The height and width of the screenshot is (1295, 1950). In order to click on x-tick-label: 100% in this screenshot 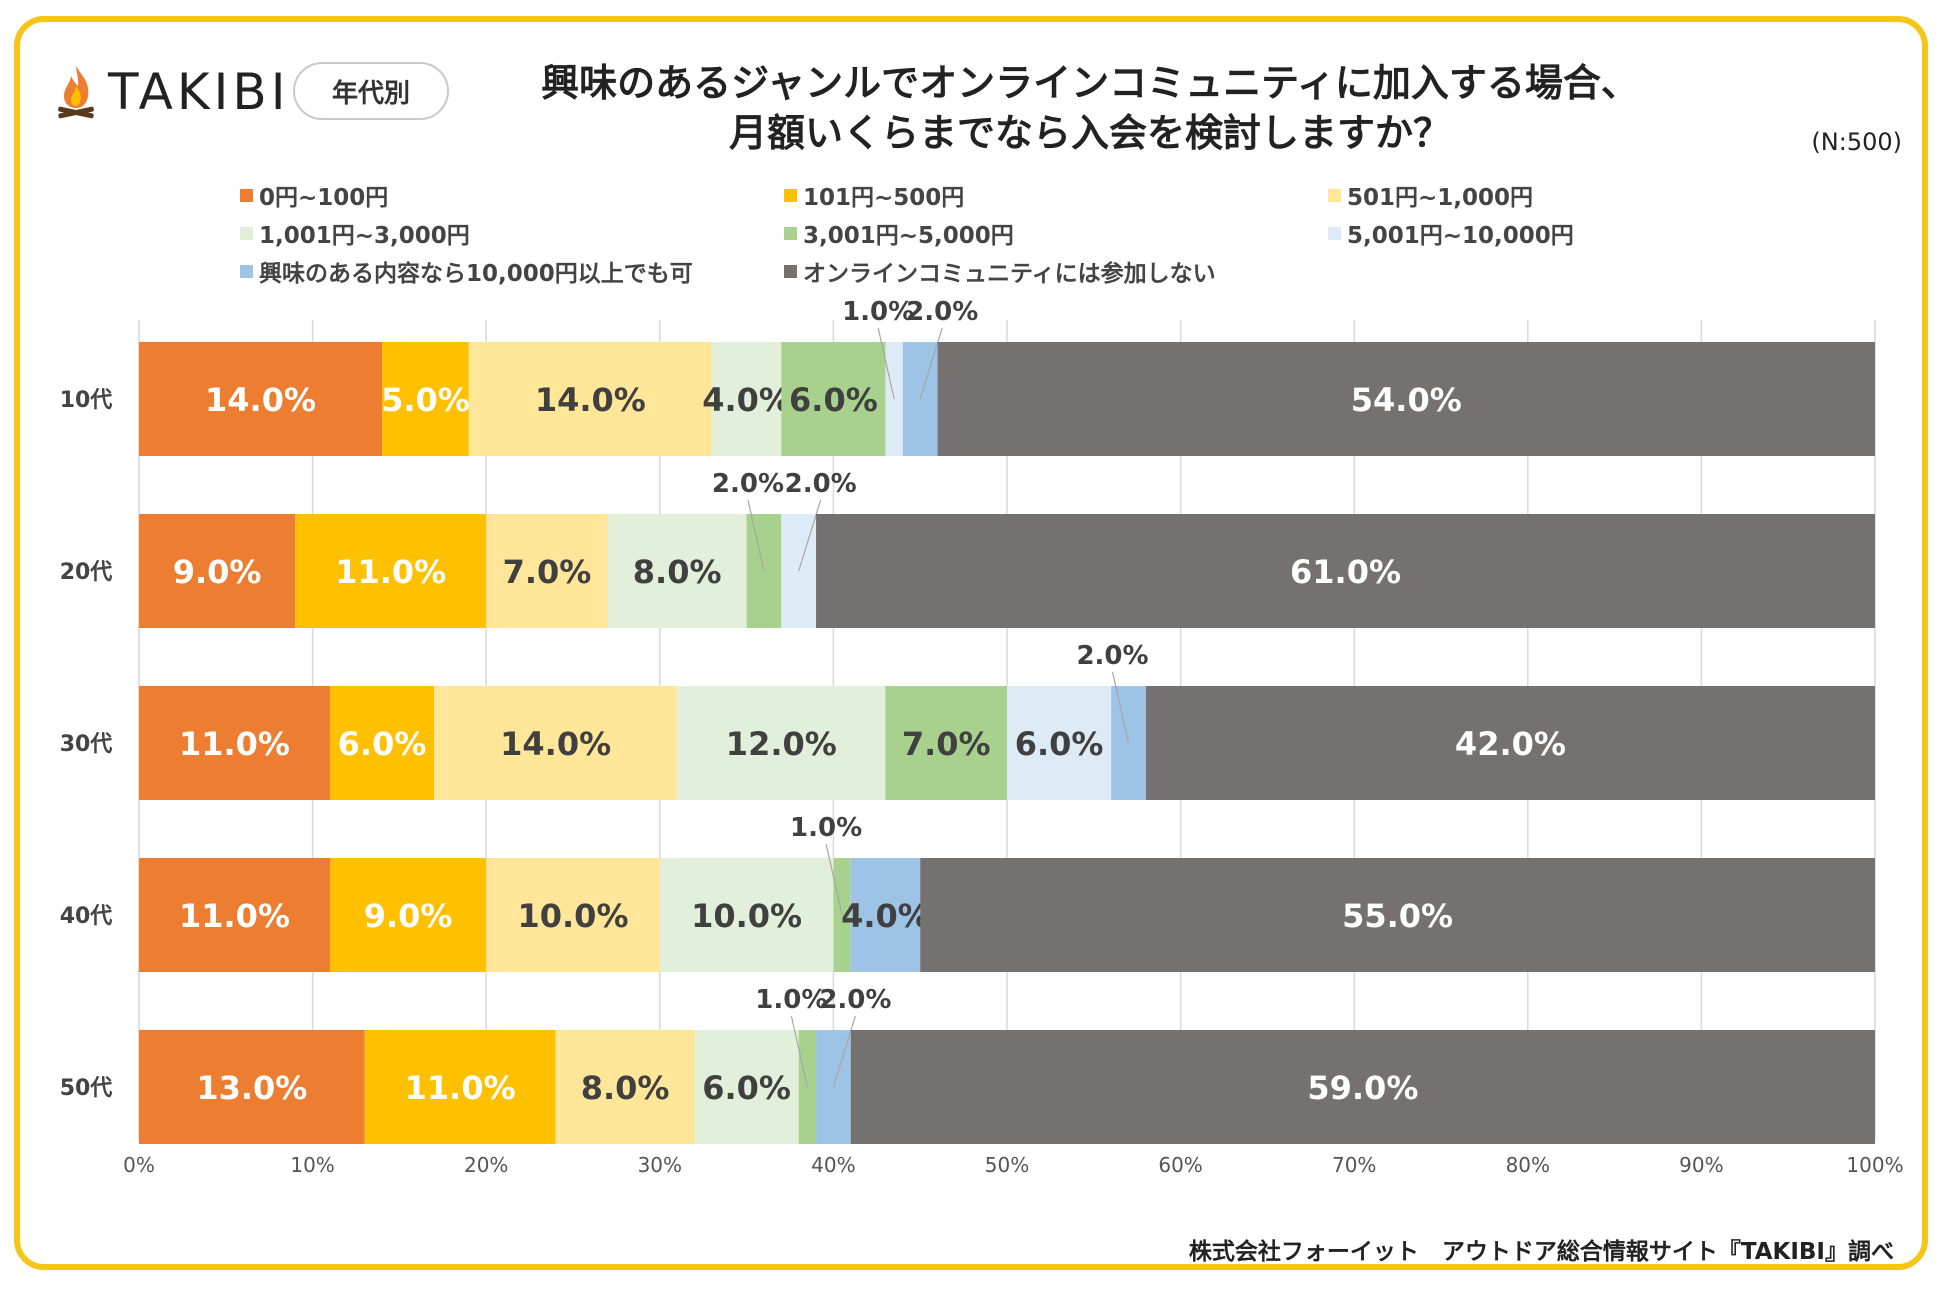, I will do `click(1874, 1165)`.